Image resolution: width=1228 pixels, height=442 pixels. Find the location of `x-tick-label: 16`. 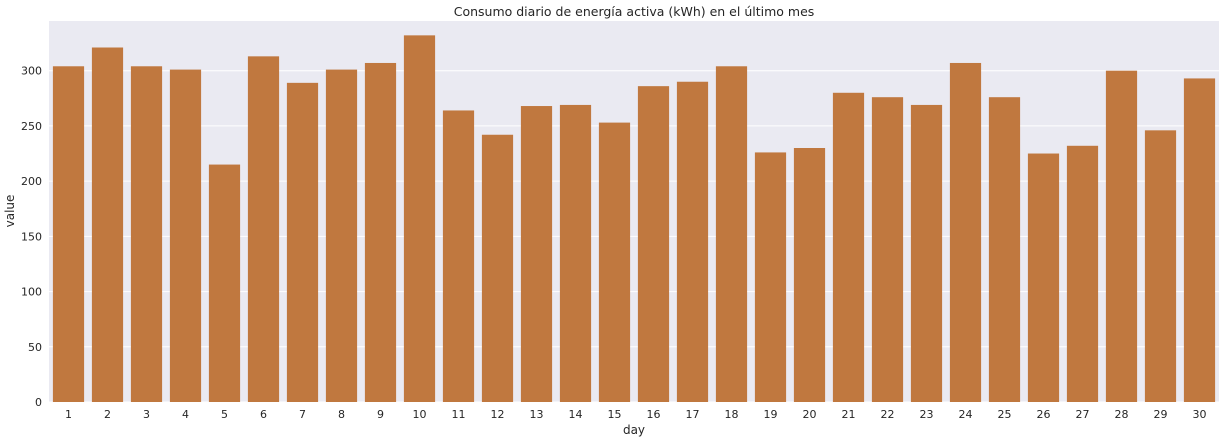

x-tick-label: 16 is located at coordinates (654, 414).